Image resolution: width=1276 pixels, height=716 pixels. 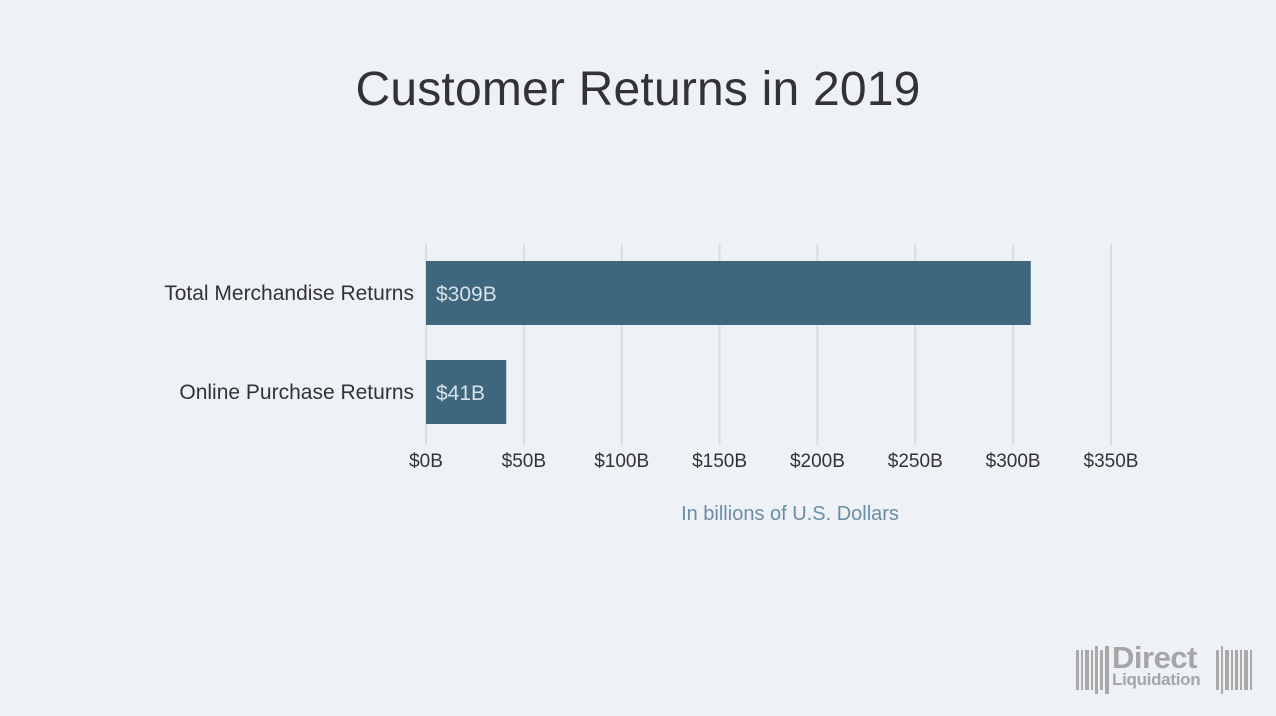 What do you see at coordinates (466, 294) in the screenshot?
I see `bar-value-label: $309B` at bounding box center [466, 294].